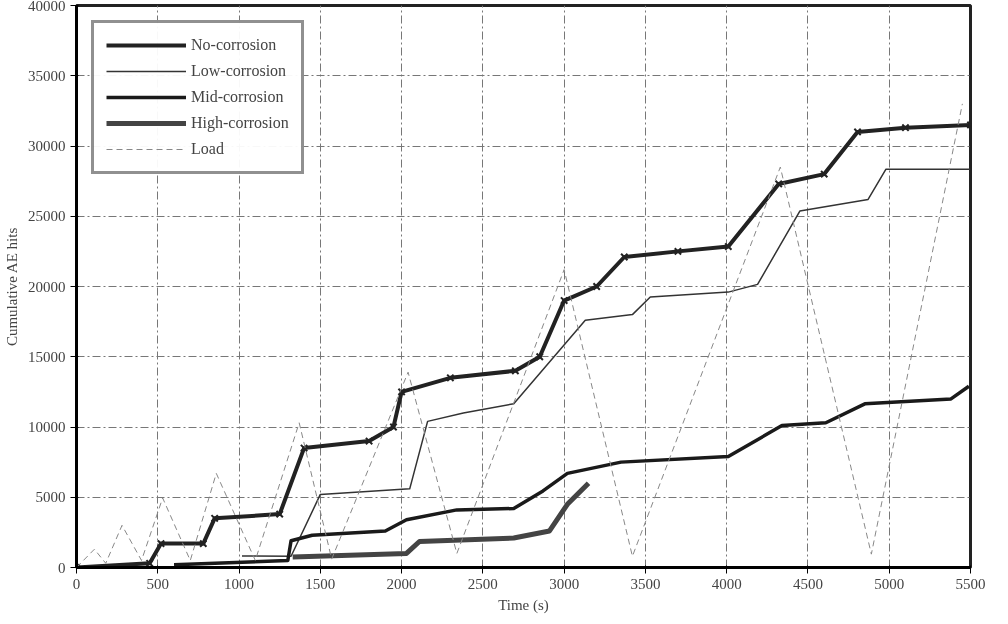 This screenshot has height=624, width=1008. I want to click on y-tick-label: 35000, so click(47, 75).